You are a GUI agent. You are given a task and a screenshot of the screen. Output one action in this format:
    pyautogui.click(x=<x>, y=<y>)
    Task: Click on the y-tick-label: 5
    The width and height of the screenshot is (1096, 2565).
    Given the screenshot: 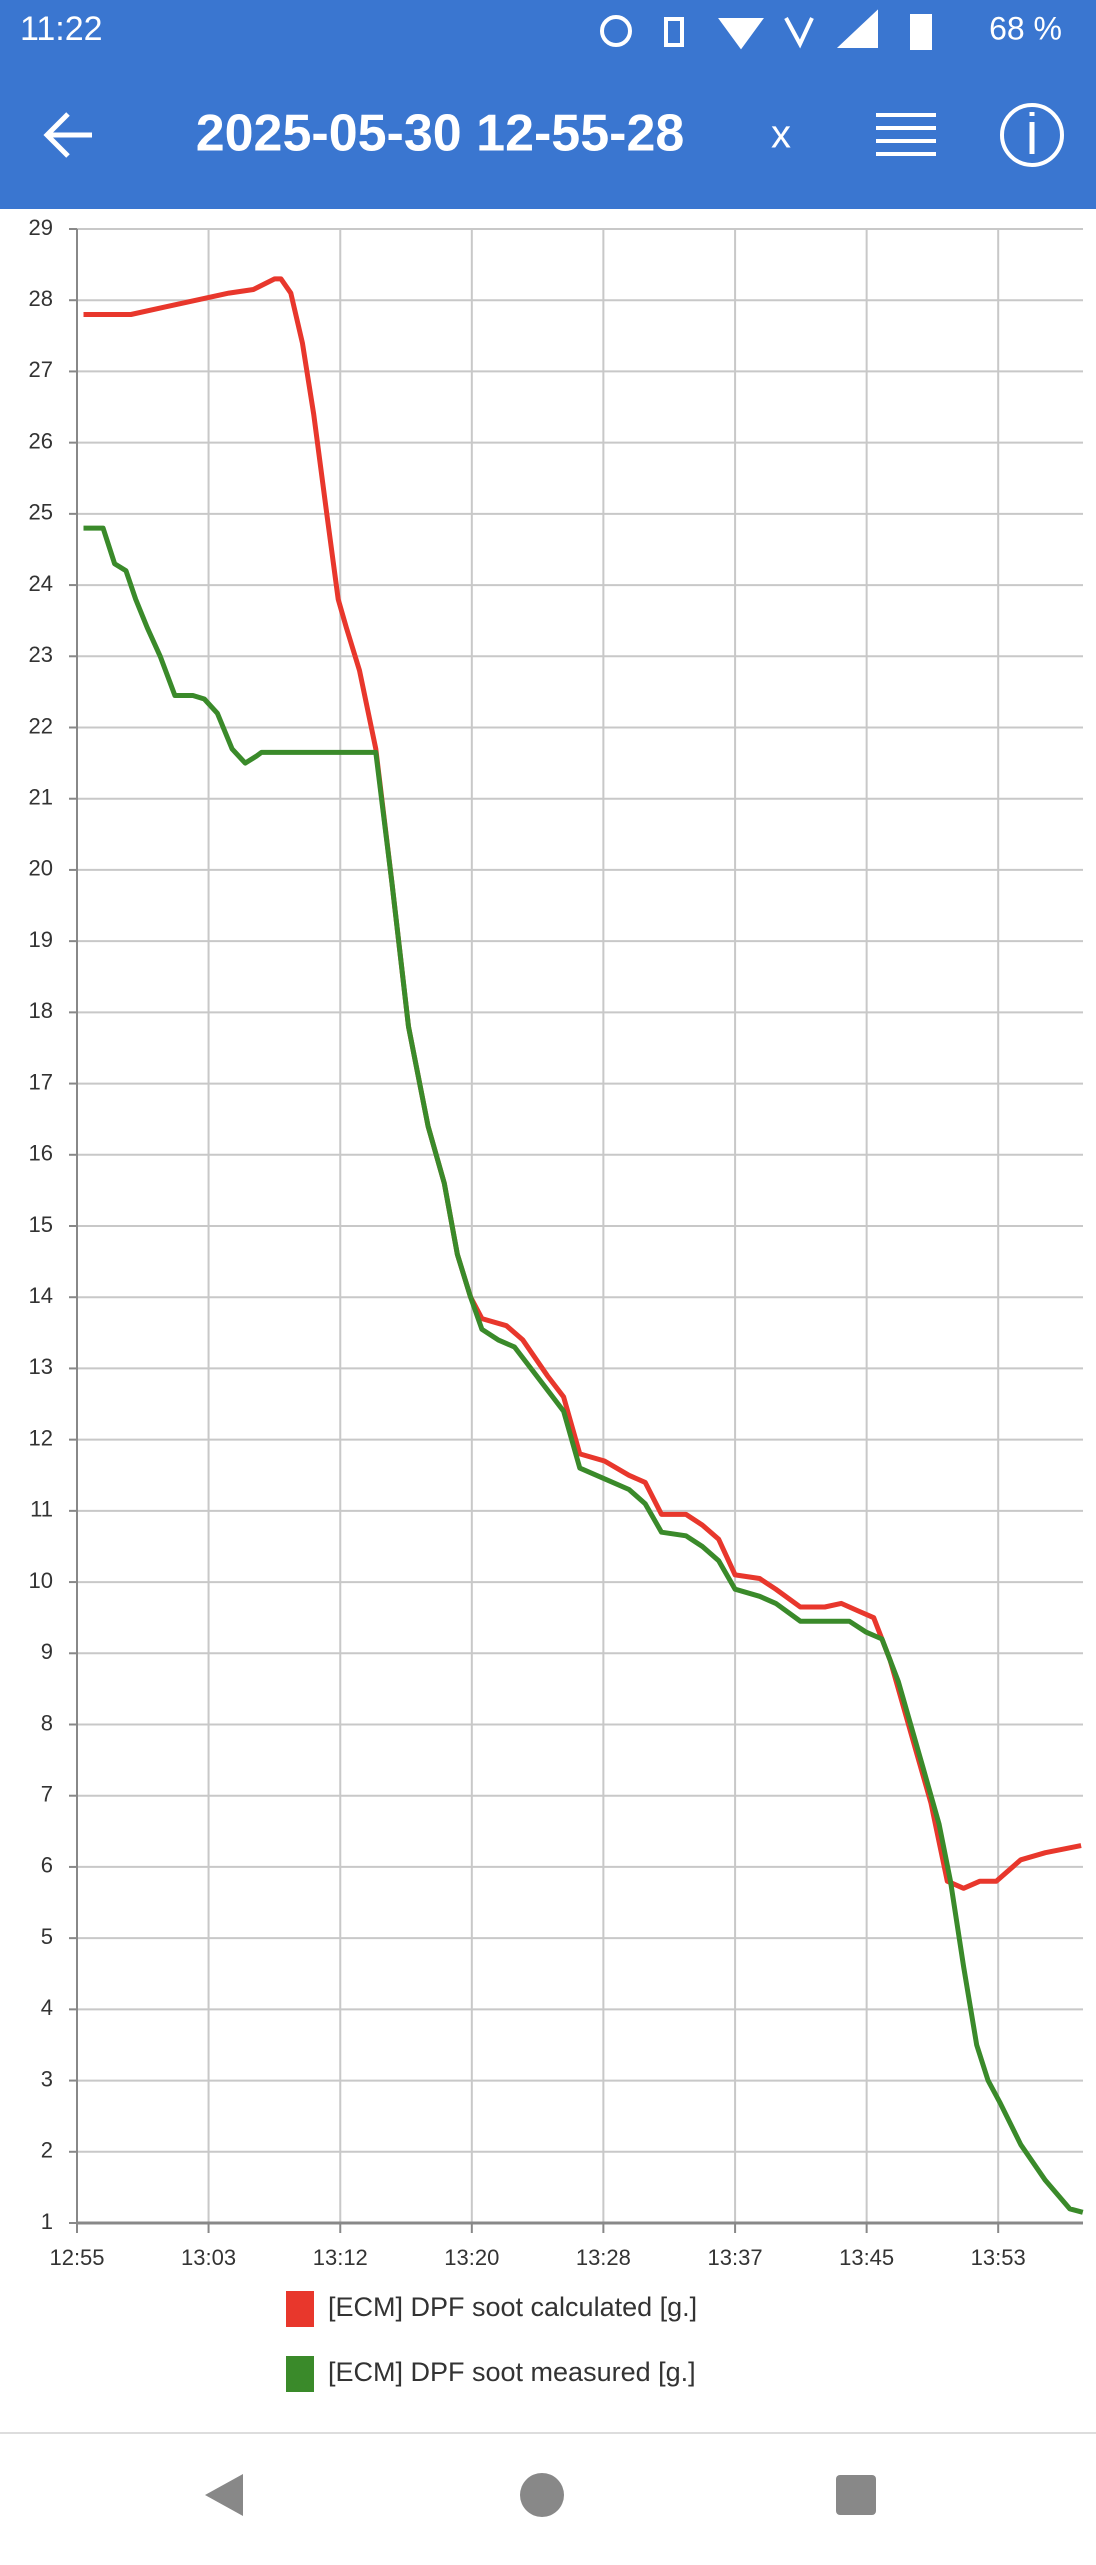 What is the action you would take?
    pyautogui.click(x=47, y=1936)
    